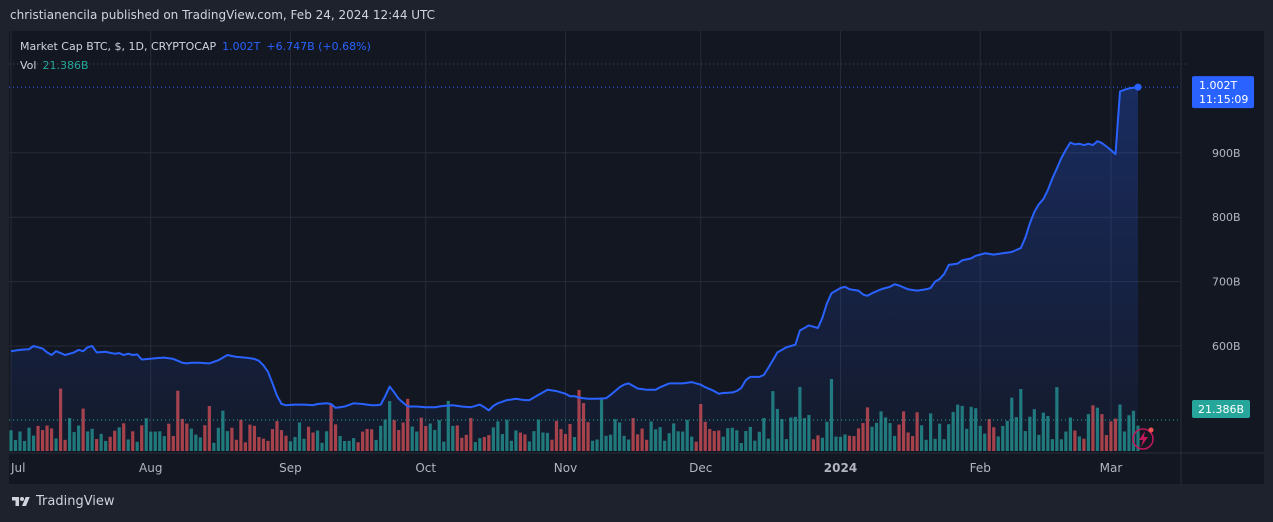 The width and height of the screenshot is (1273, 522). Describe the element at coordinates (318, 46) in the screenshot. I see `legend-change: +6.747B (+0.68%)` at that location.